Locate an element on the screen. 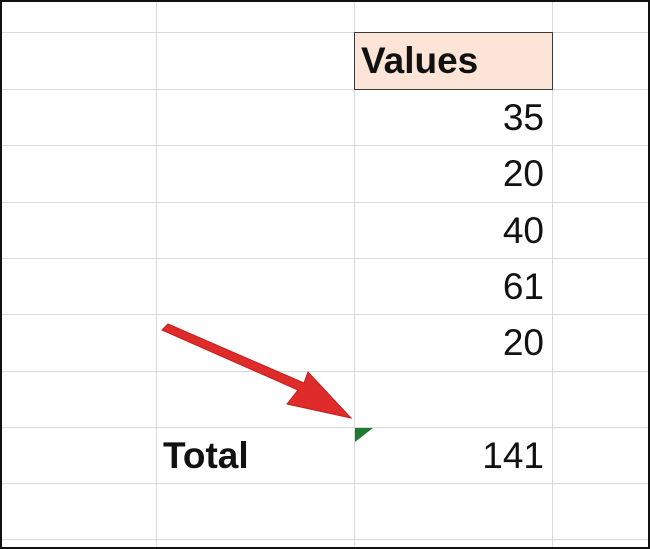  value-cell: 61 is located at coordinates (523, 286).